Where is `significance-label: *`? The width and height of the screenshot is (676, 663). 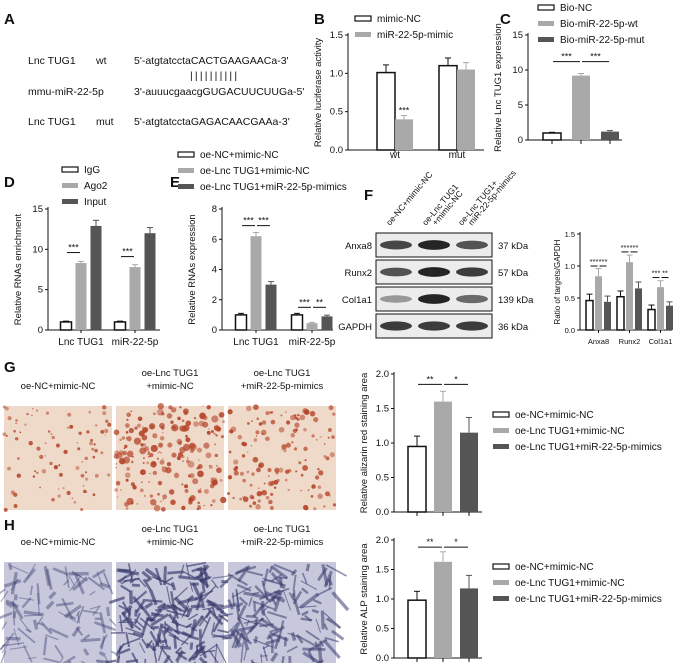
significance-label: * is located at coordinates (456, 379).